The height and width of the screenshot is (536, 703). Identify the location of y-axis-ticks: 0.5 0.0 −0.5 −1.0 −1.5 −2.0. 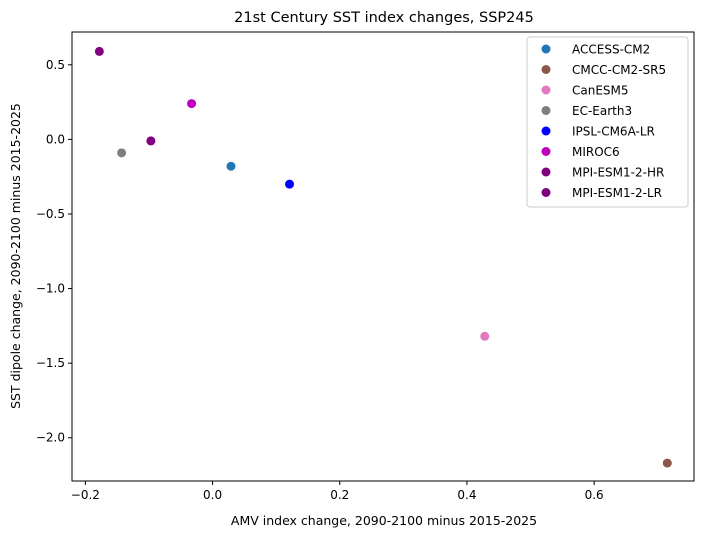
(54, 251).